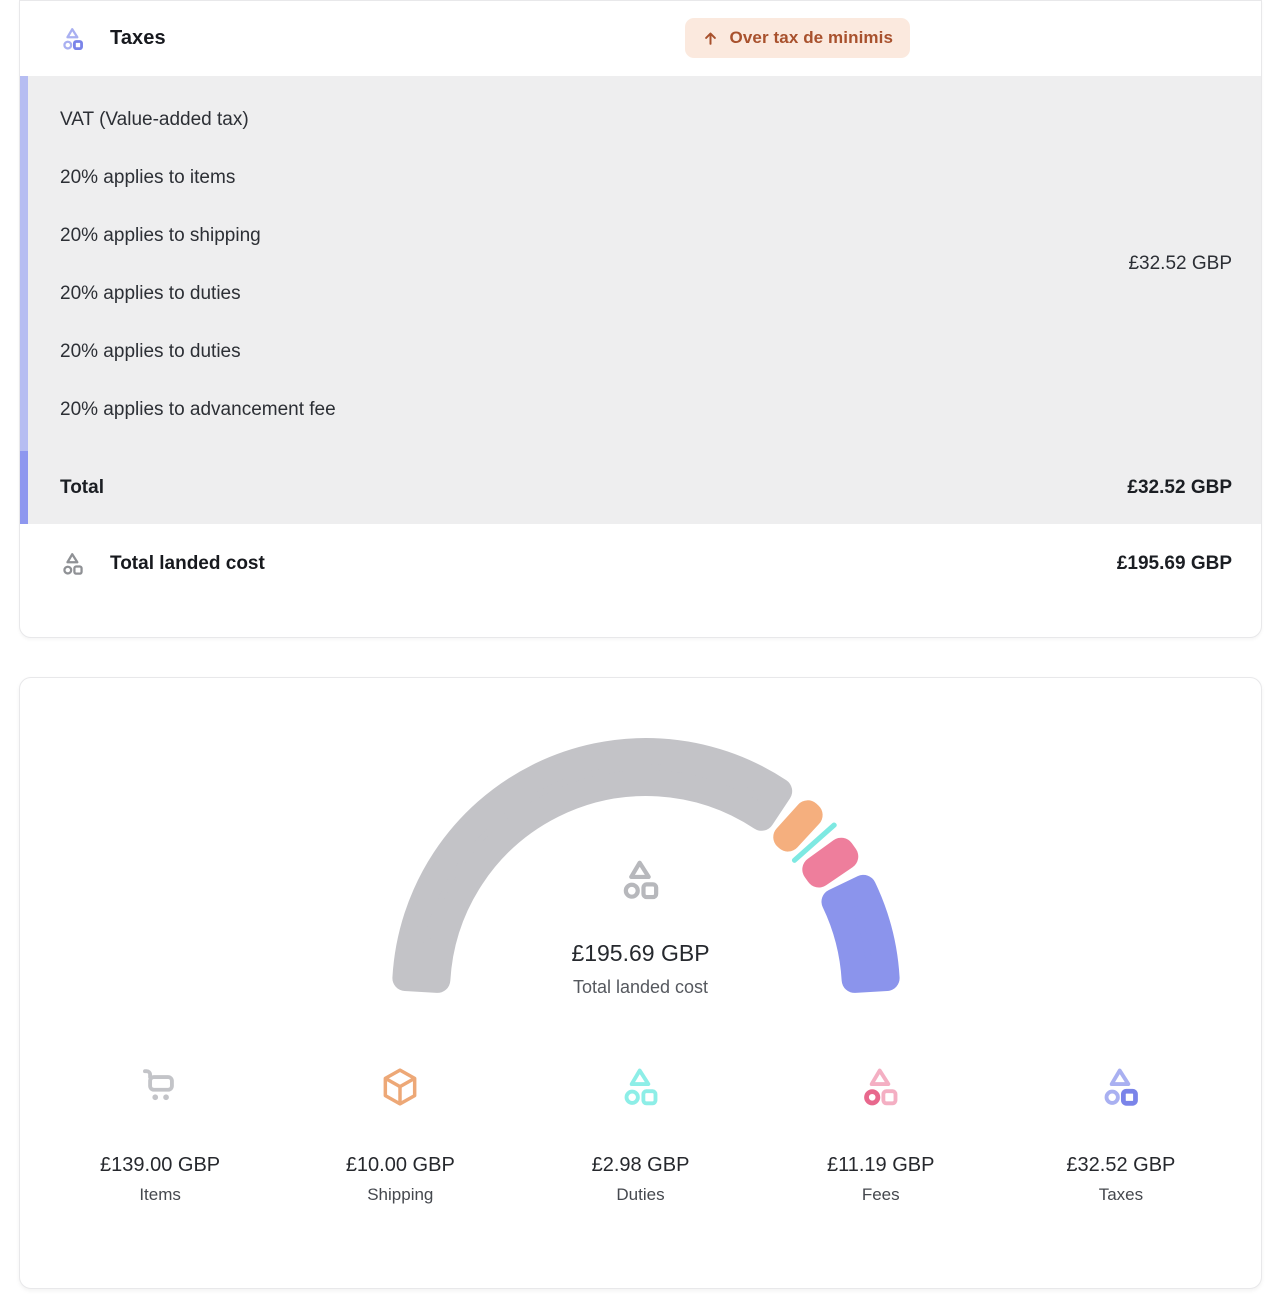 The width and height of the screenshot is (1280, 1297). What do you see at coordinates (640, 1165) in the screenshot?
I see `stat-value: £2.98 GBP` at bounding box center [640, 1165].